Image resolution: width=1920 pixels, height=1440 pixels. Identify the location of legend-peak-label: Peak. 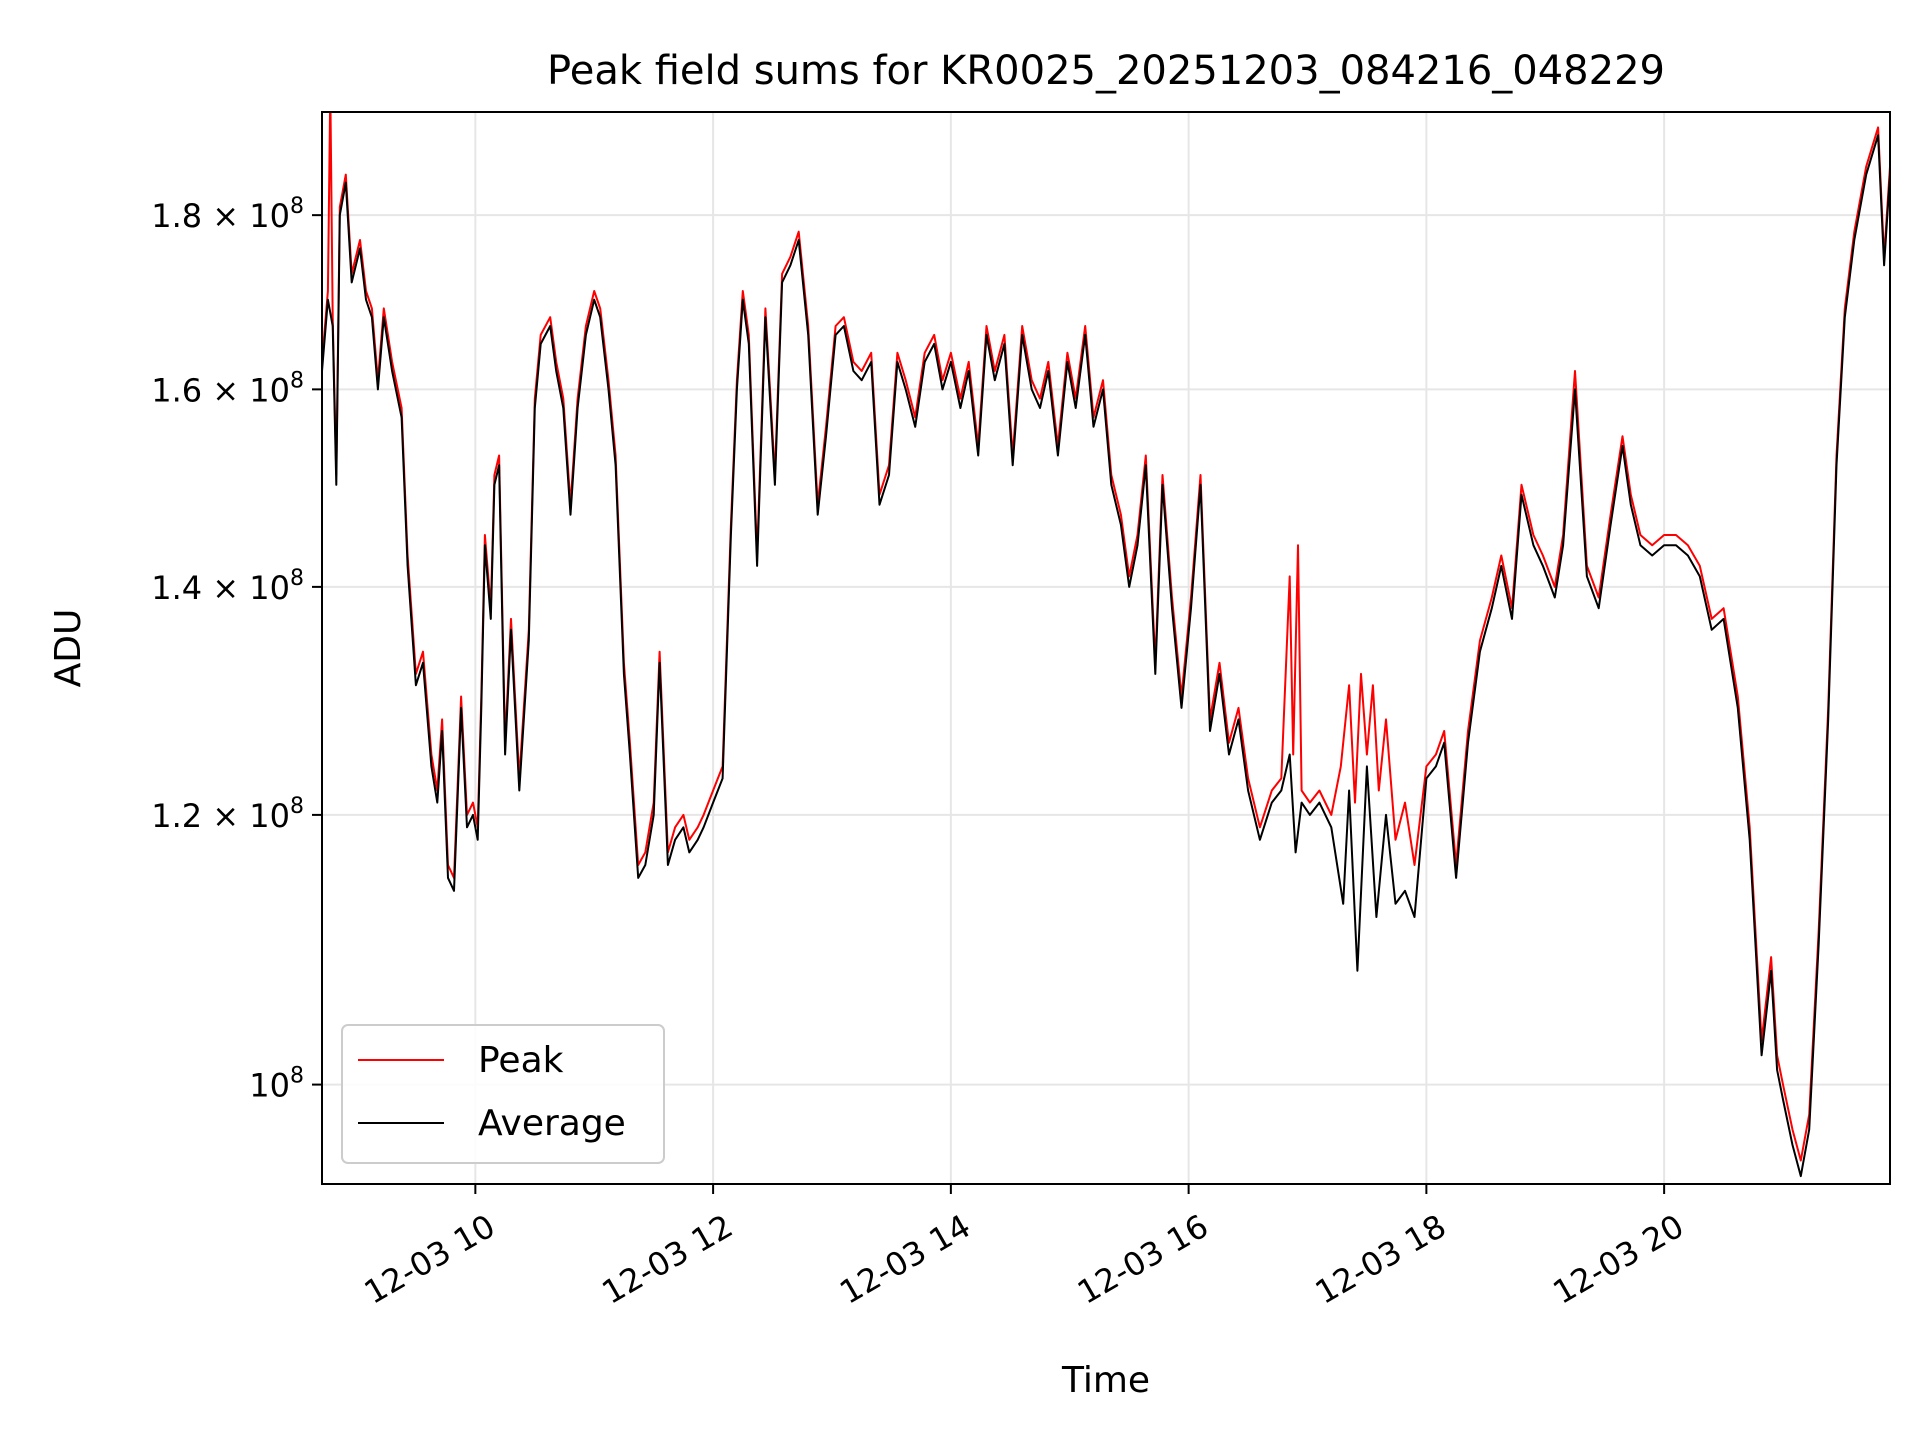
(521, 1060).